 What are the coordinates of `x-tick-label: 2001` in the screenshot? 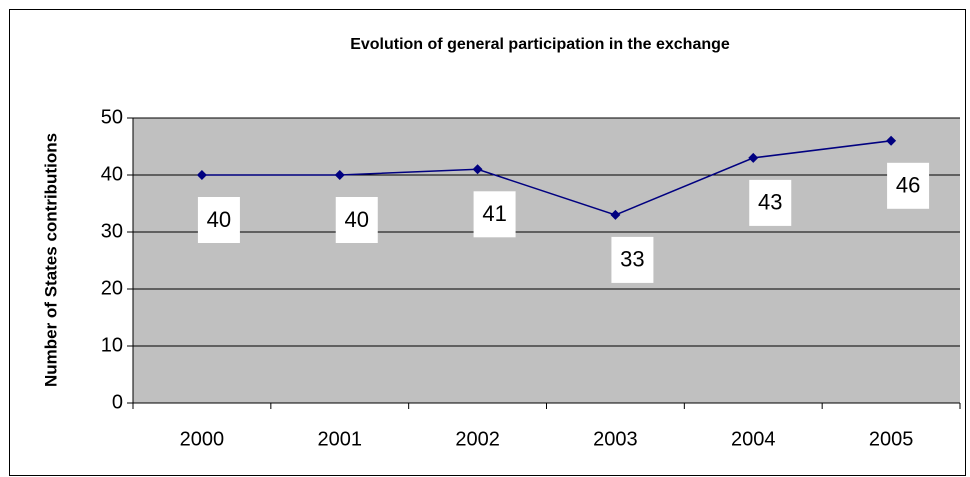 It's located at (340, 439).